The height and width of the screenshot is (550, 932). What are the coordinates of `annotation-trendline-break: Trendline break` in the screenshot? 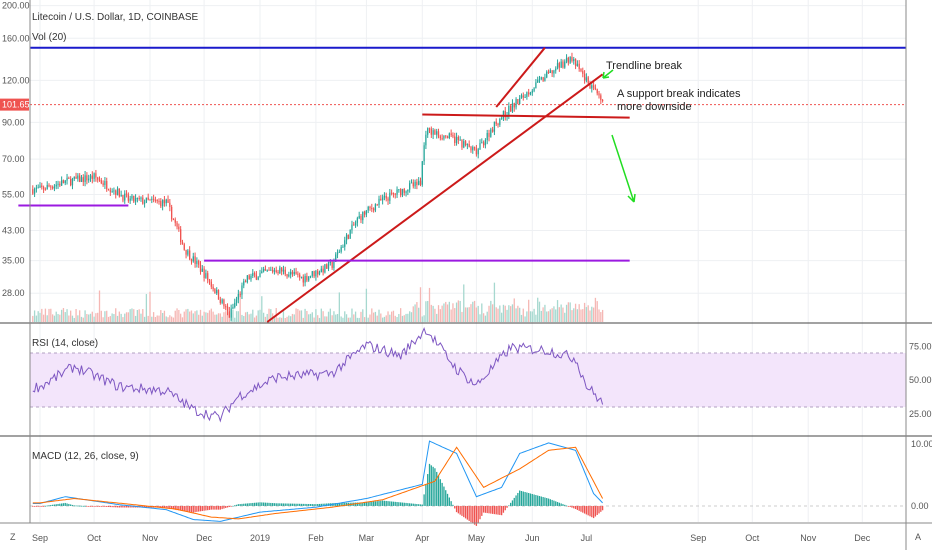 It's located at (644, 66).